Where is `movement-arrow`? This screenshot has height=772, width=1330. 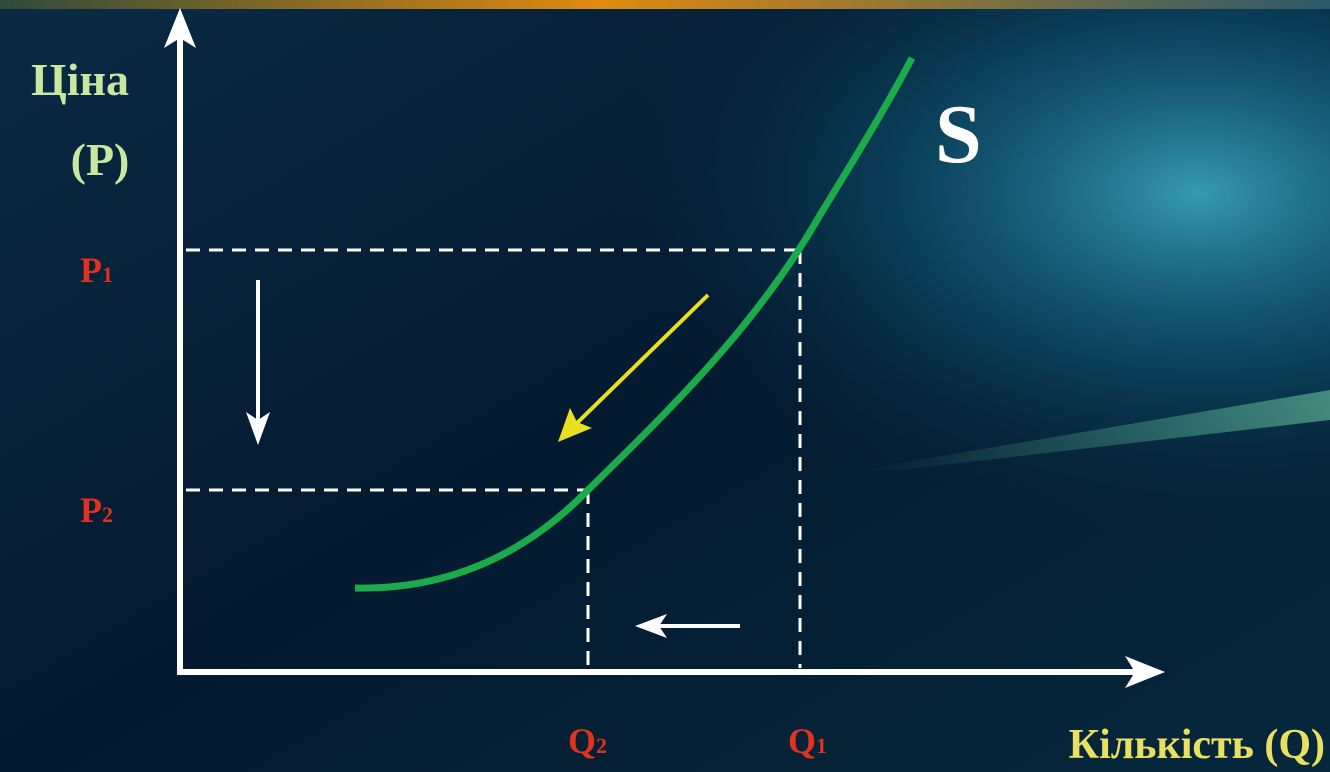
movement-arrow is located at coordinates (641, 360).